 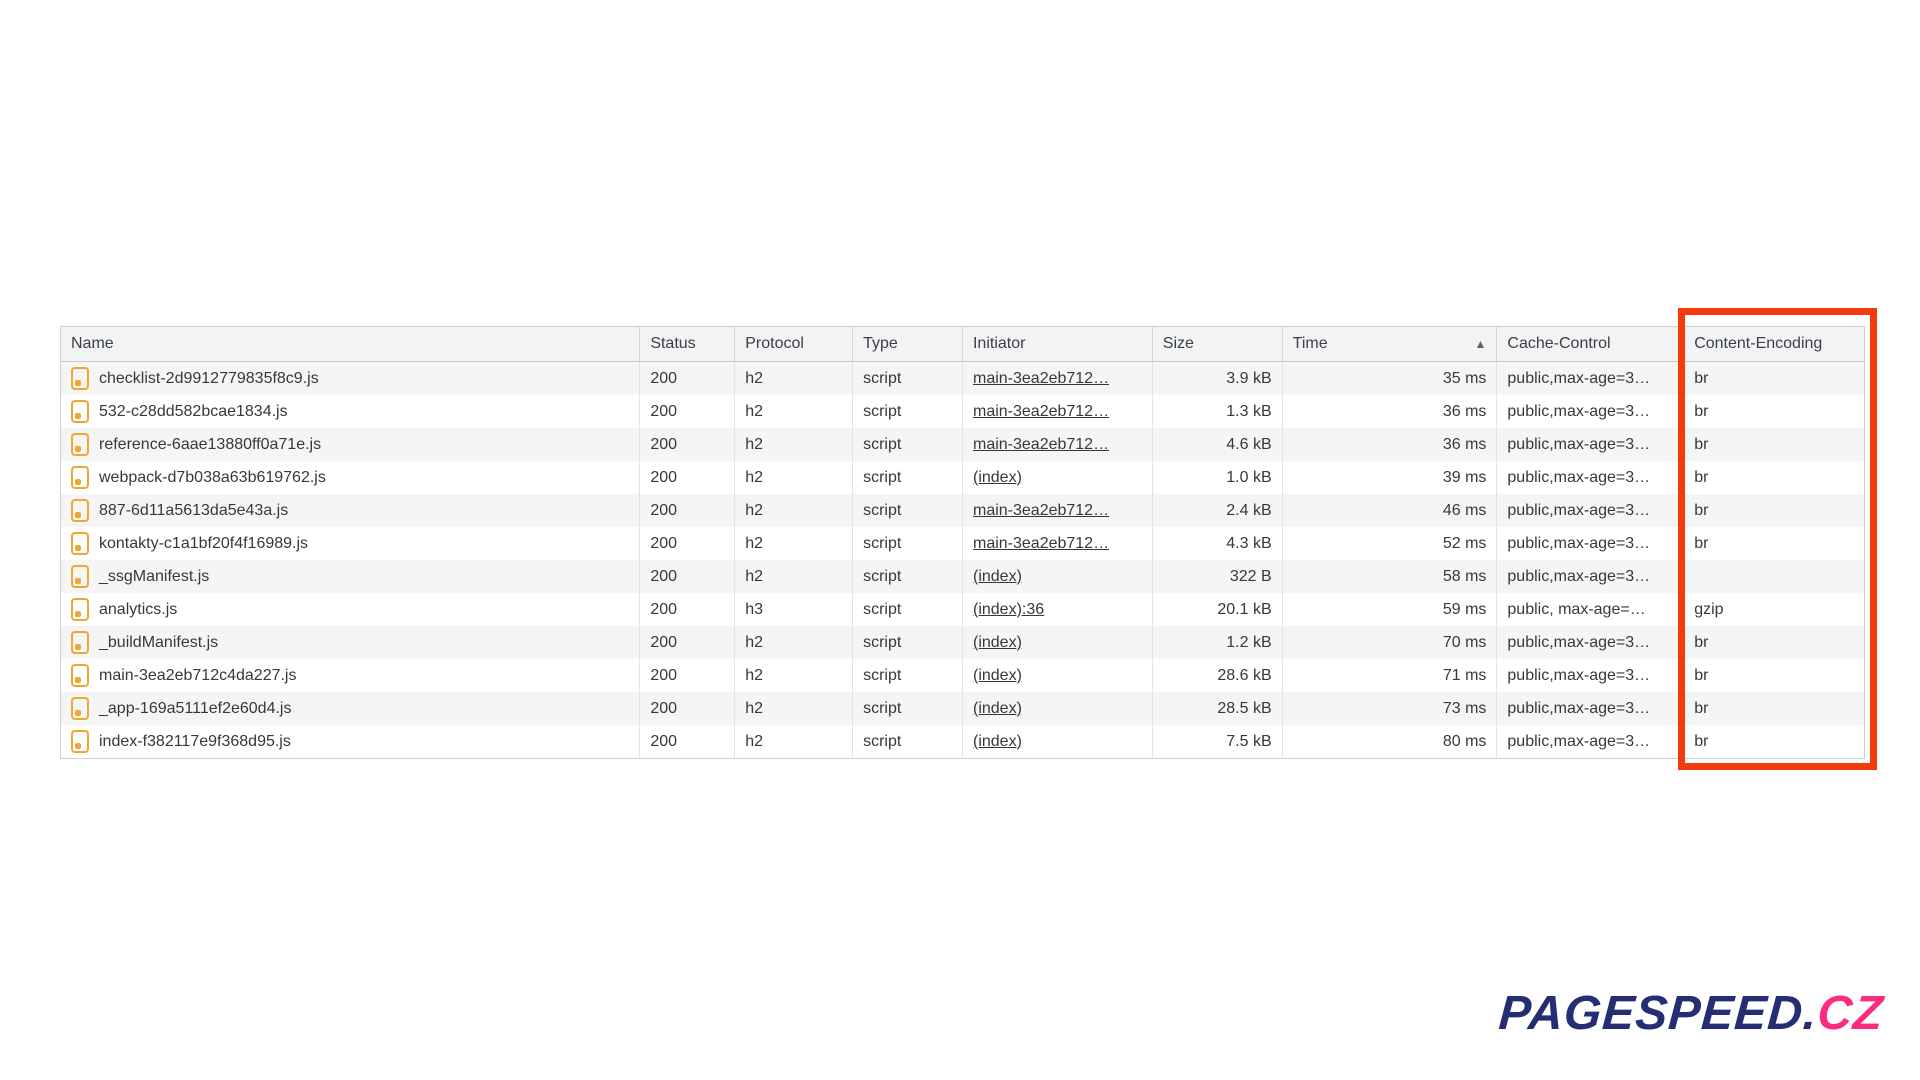 What do you see at coordinates (1310, 343) in the screenshot?
I see `column-header-label: Time` at bounding box center [1310, 343].